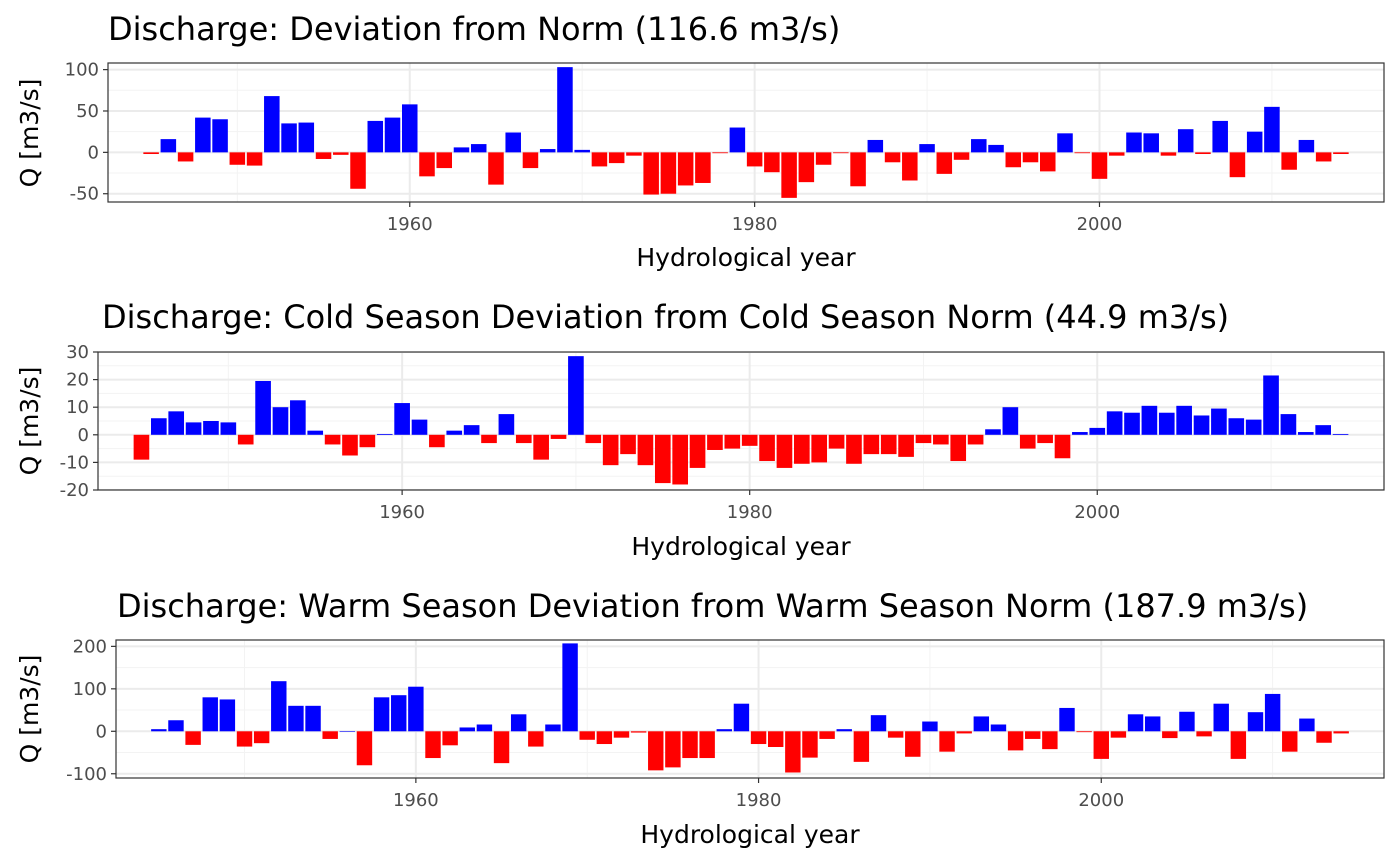 The width and height of the screenshot is (1400, 865). Describe the element at coordinates (90, 689) in the screenshot. I see `y-tick-label: 100` at that location.